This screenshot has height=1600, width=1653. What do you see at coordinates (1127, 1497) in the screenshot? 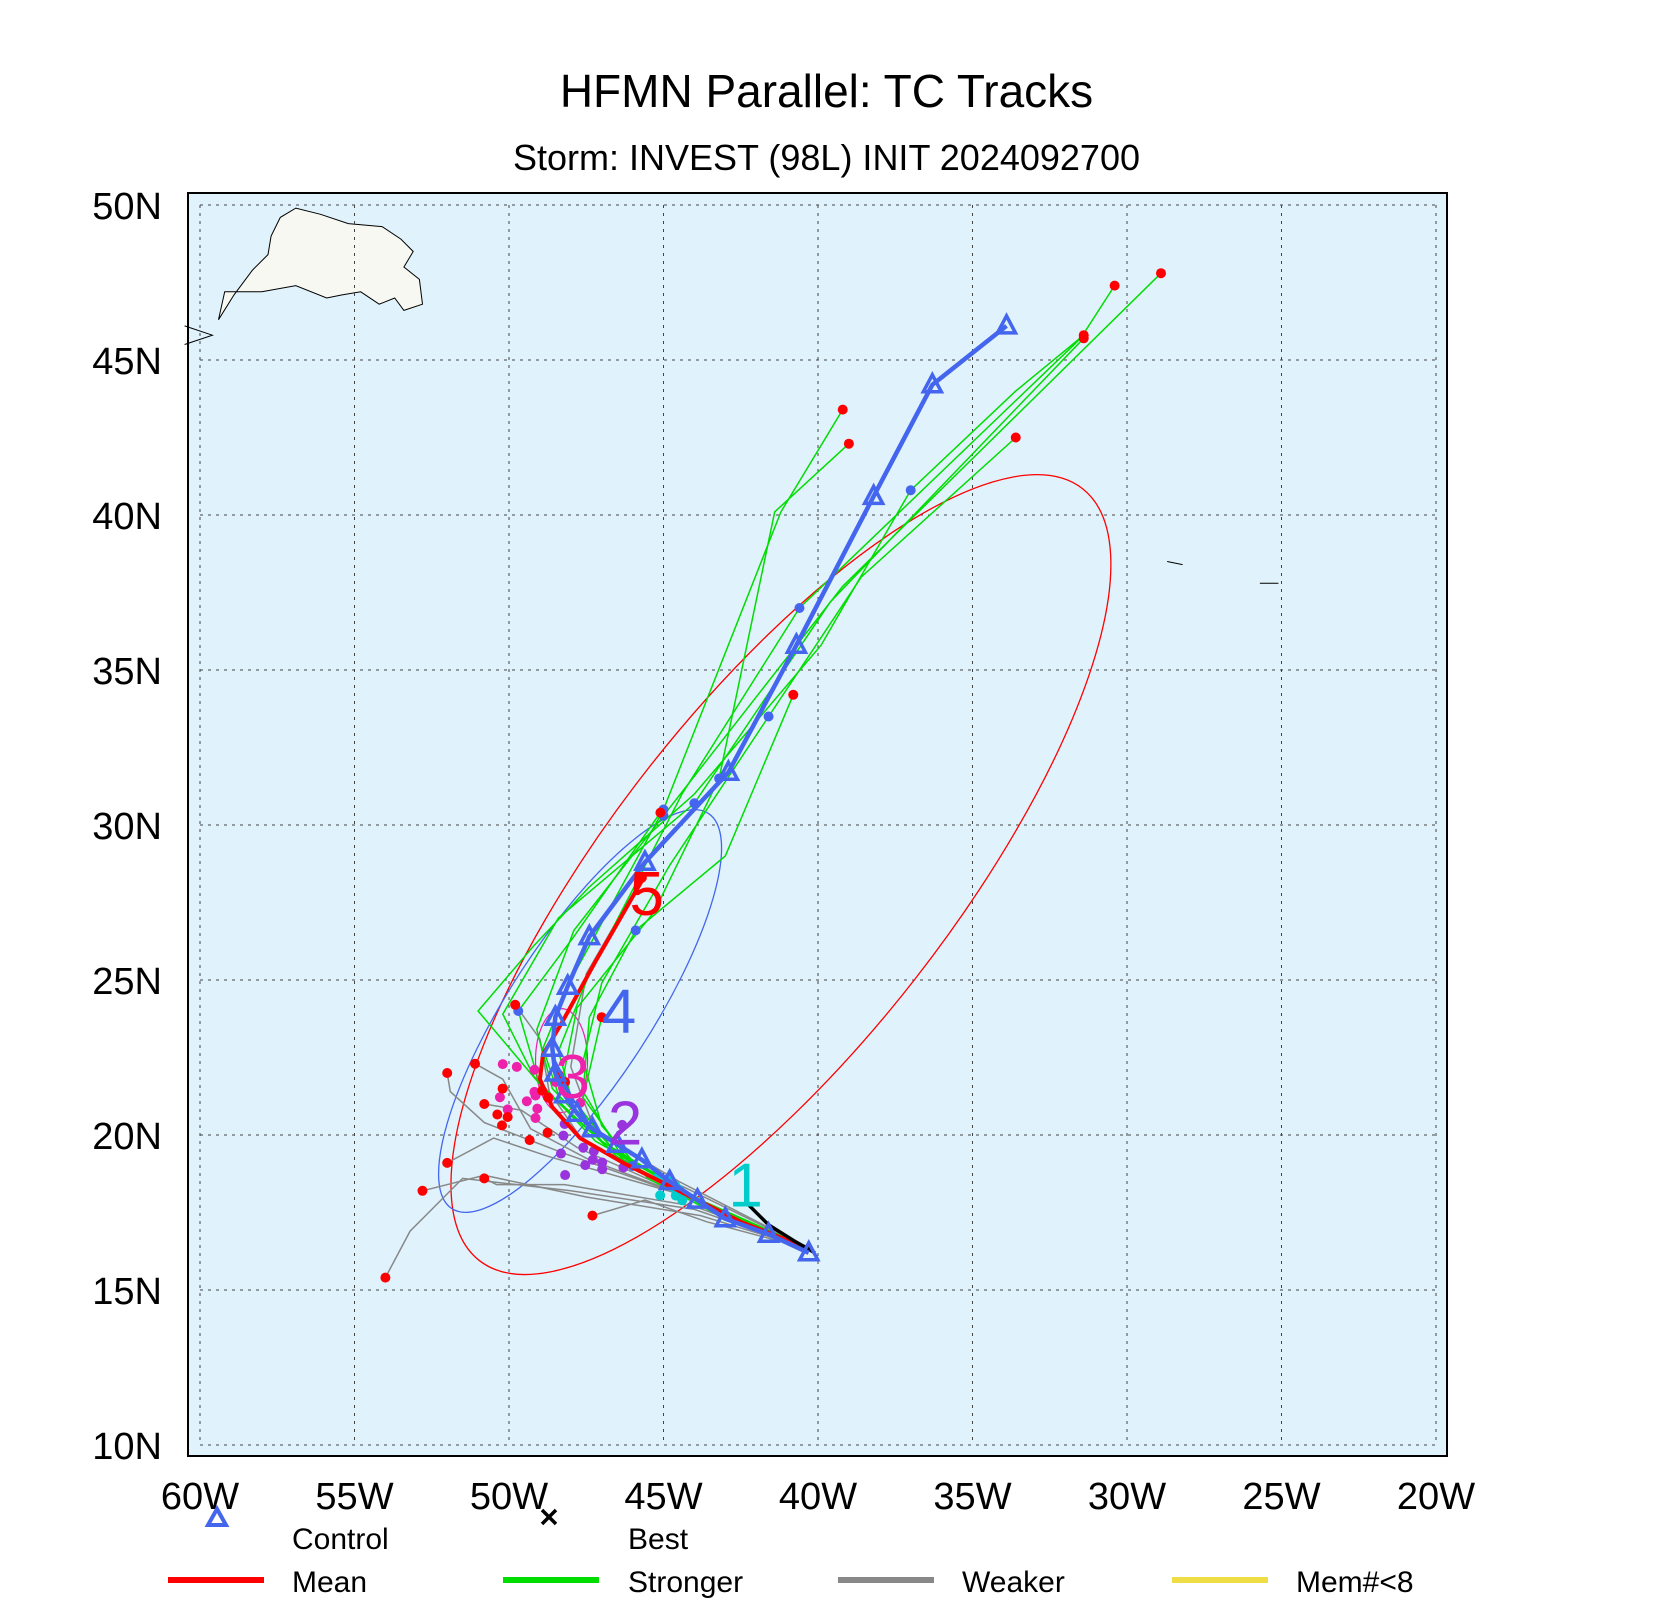
I see `x-tick-label: 30W` at bounding box center [1127, 1497].